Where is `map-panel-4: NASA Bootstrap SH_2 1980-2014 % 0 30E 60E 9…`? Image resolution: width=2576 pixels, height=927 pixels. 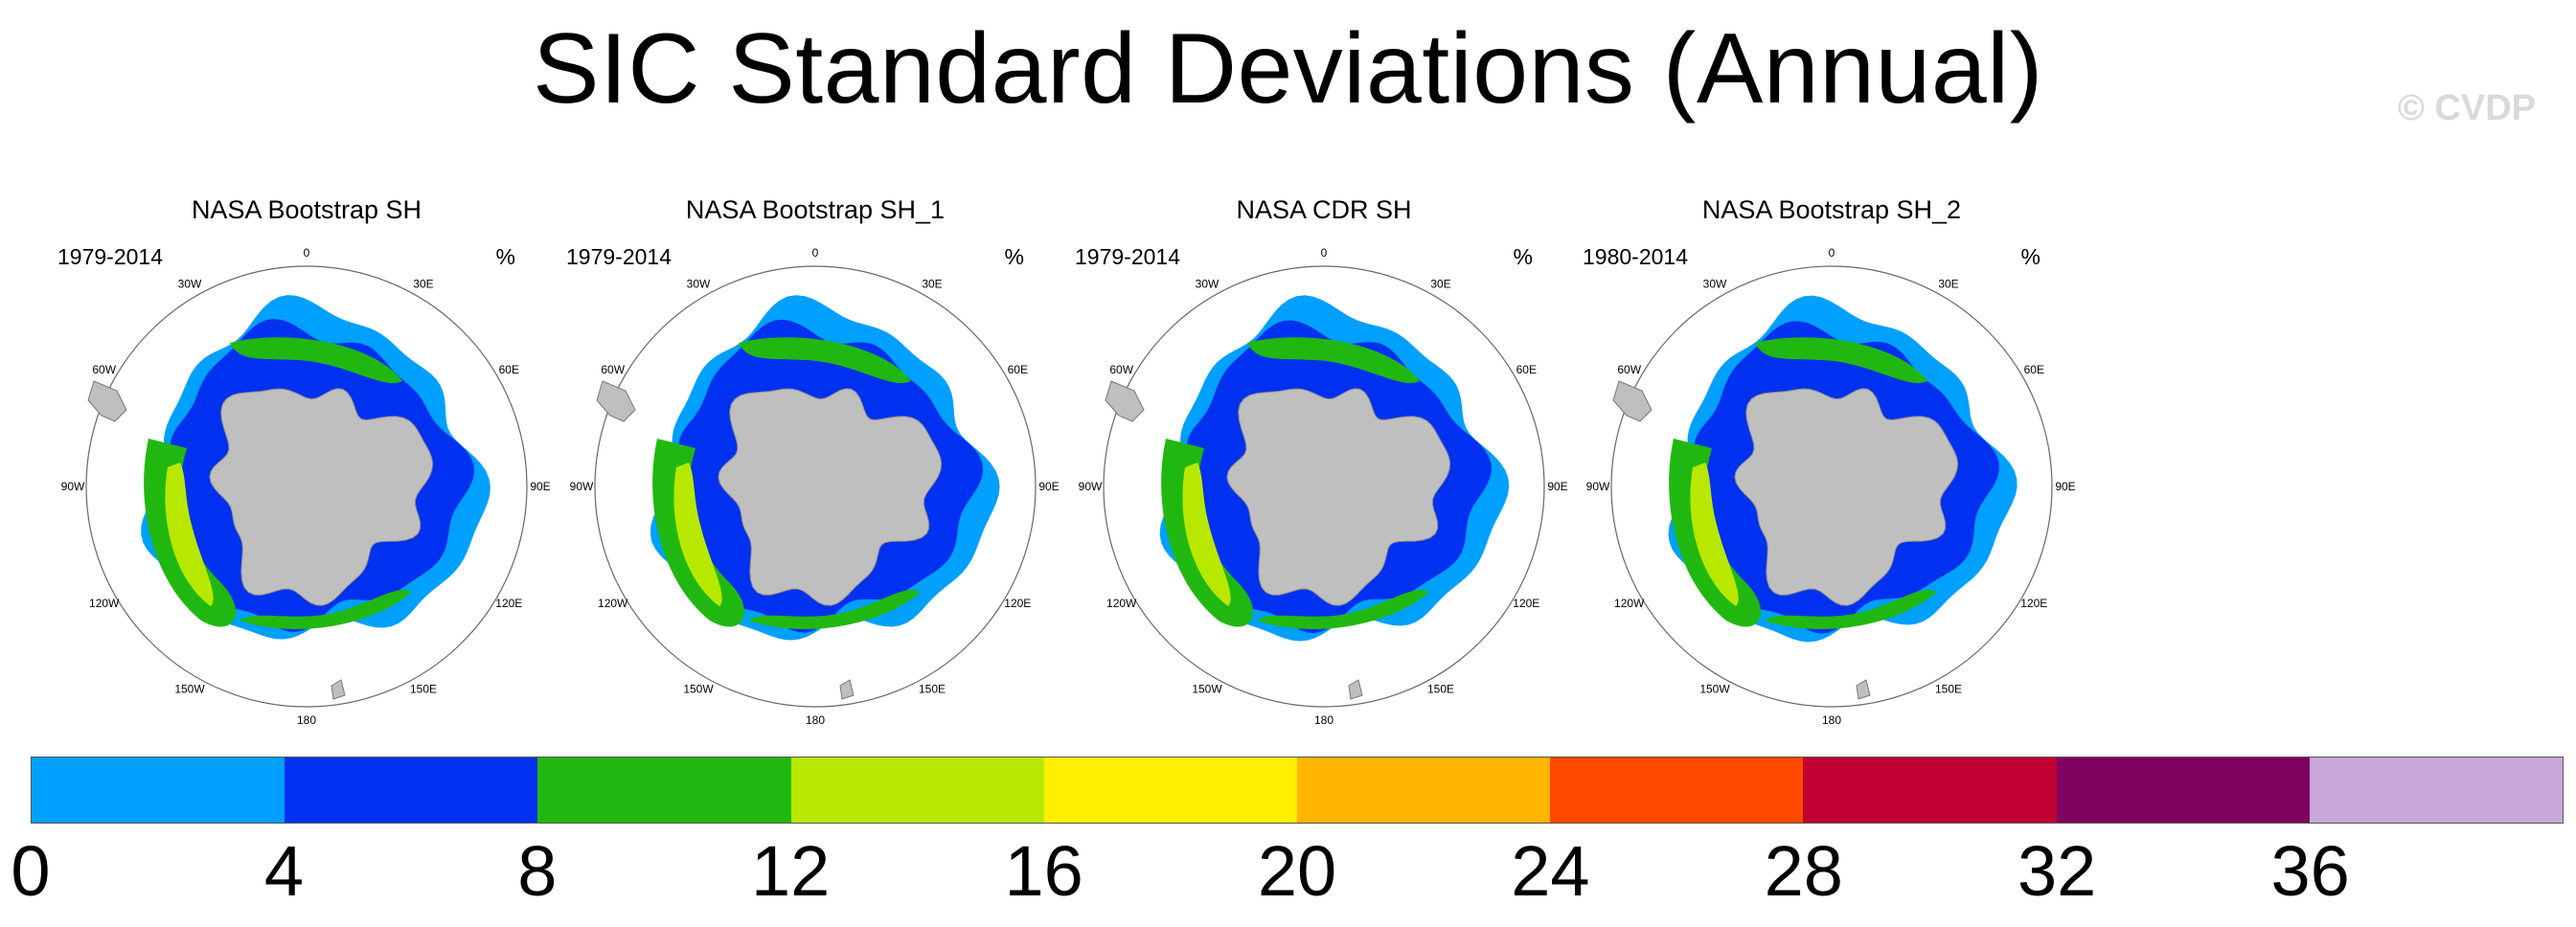
map-panel-4: NASA Bootstrap SH_2 1980-2014 % 0 30E 60E 9… is located at coordinates (1832, 460).